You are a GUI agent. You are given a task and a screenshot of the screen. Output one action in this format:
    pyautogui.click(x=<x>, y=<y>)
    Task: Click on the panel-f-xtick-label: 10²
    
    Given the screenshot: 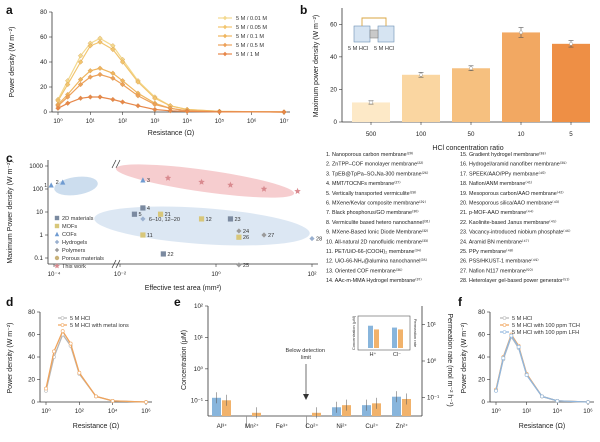 What is the action you would take?
    pyautogui.click(x=526, y=411)
    